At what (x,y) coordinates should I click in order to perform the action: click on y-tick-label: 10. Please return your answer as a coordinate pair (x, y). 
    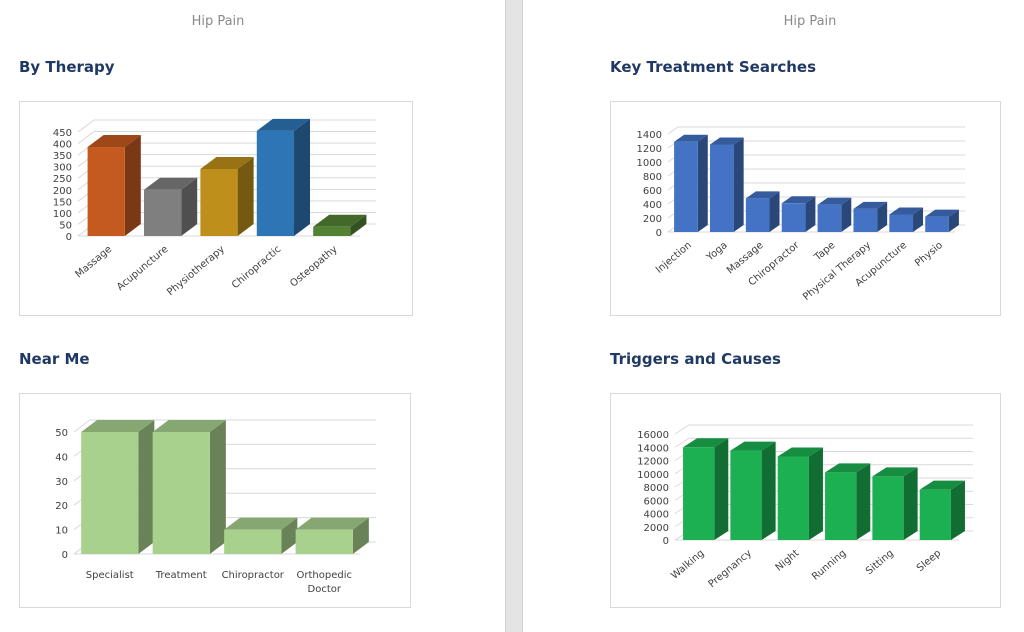
    Looking at the image, I should click on (61, 531).